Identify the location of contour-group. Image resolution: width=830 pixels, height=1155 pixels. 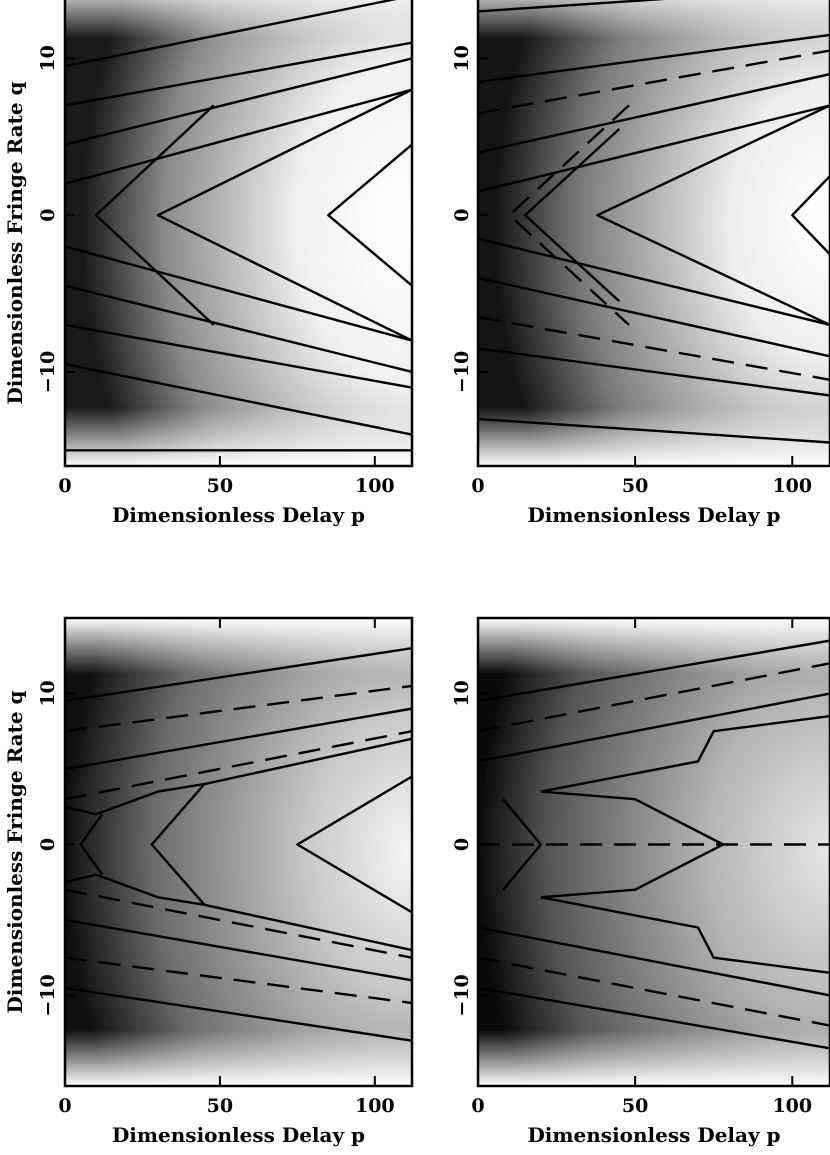
(238, 844).